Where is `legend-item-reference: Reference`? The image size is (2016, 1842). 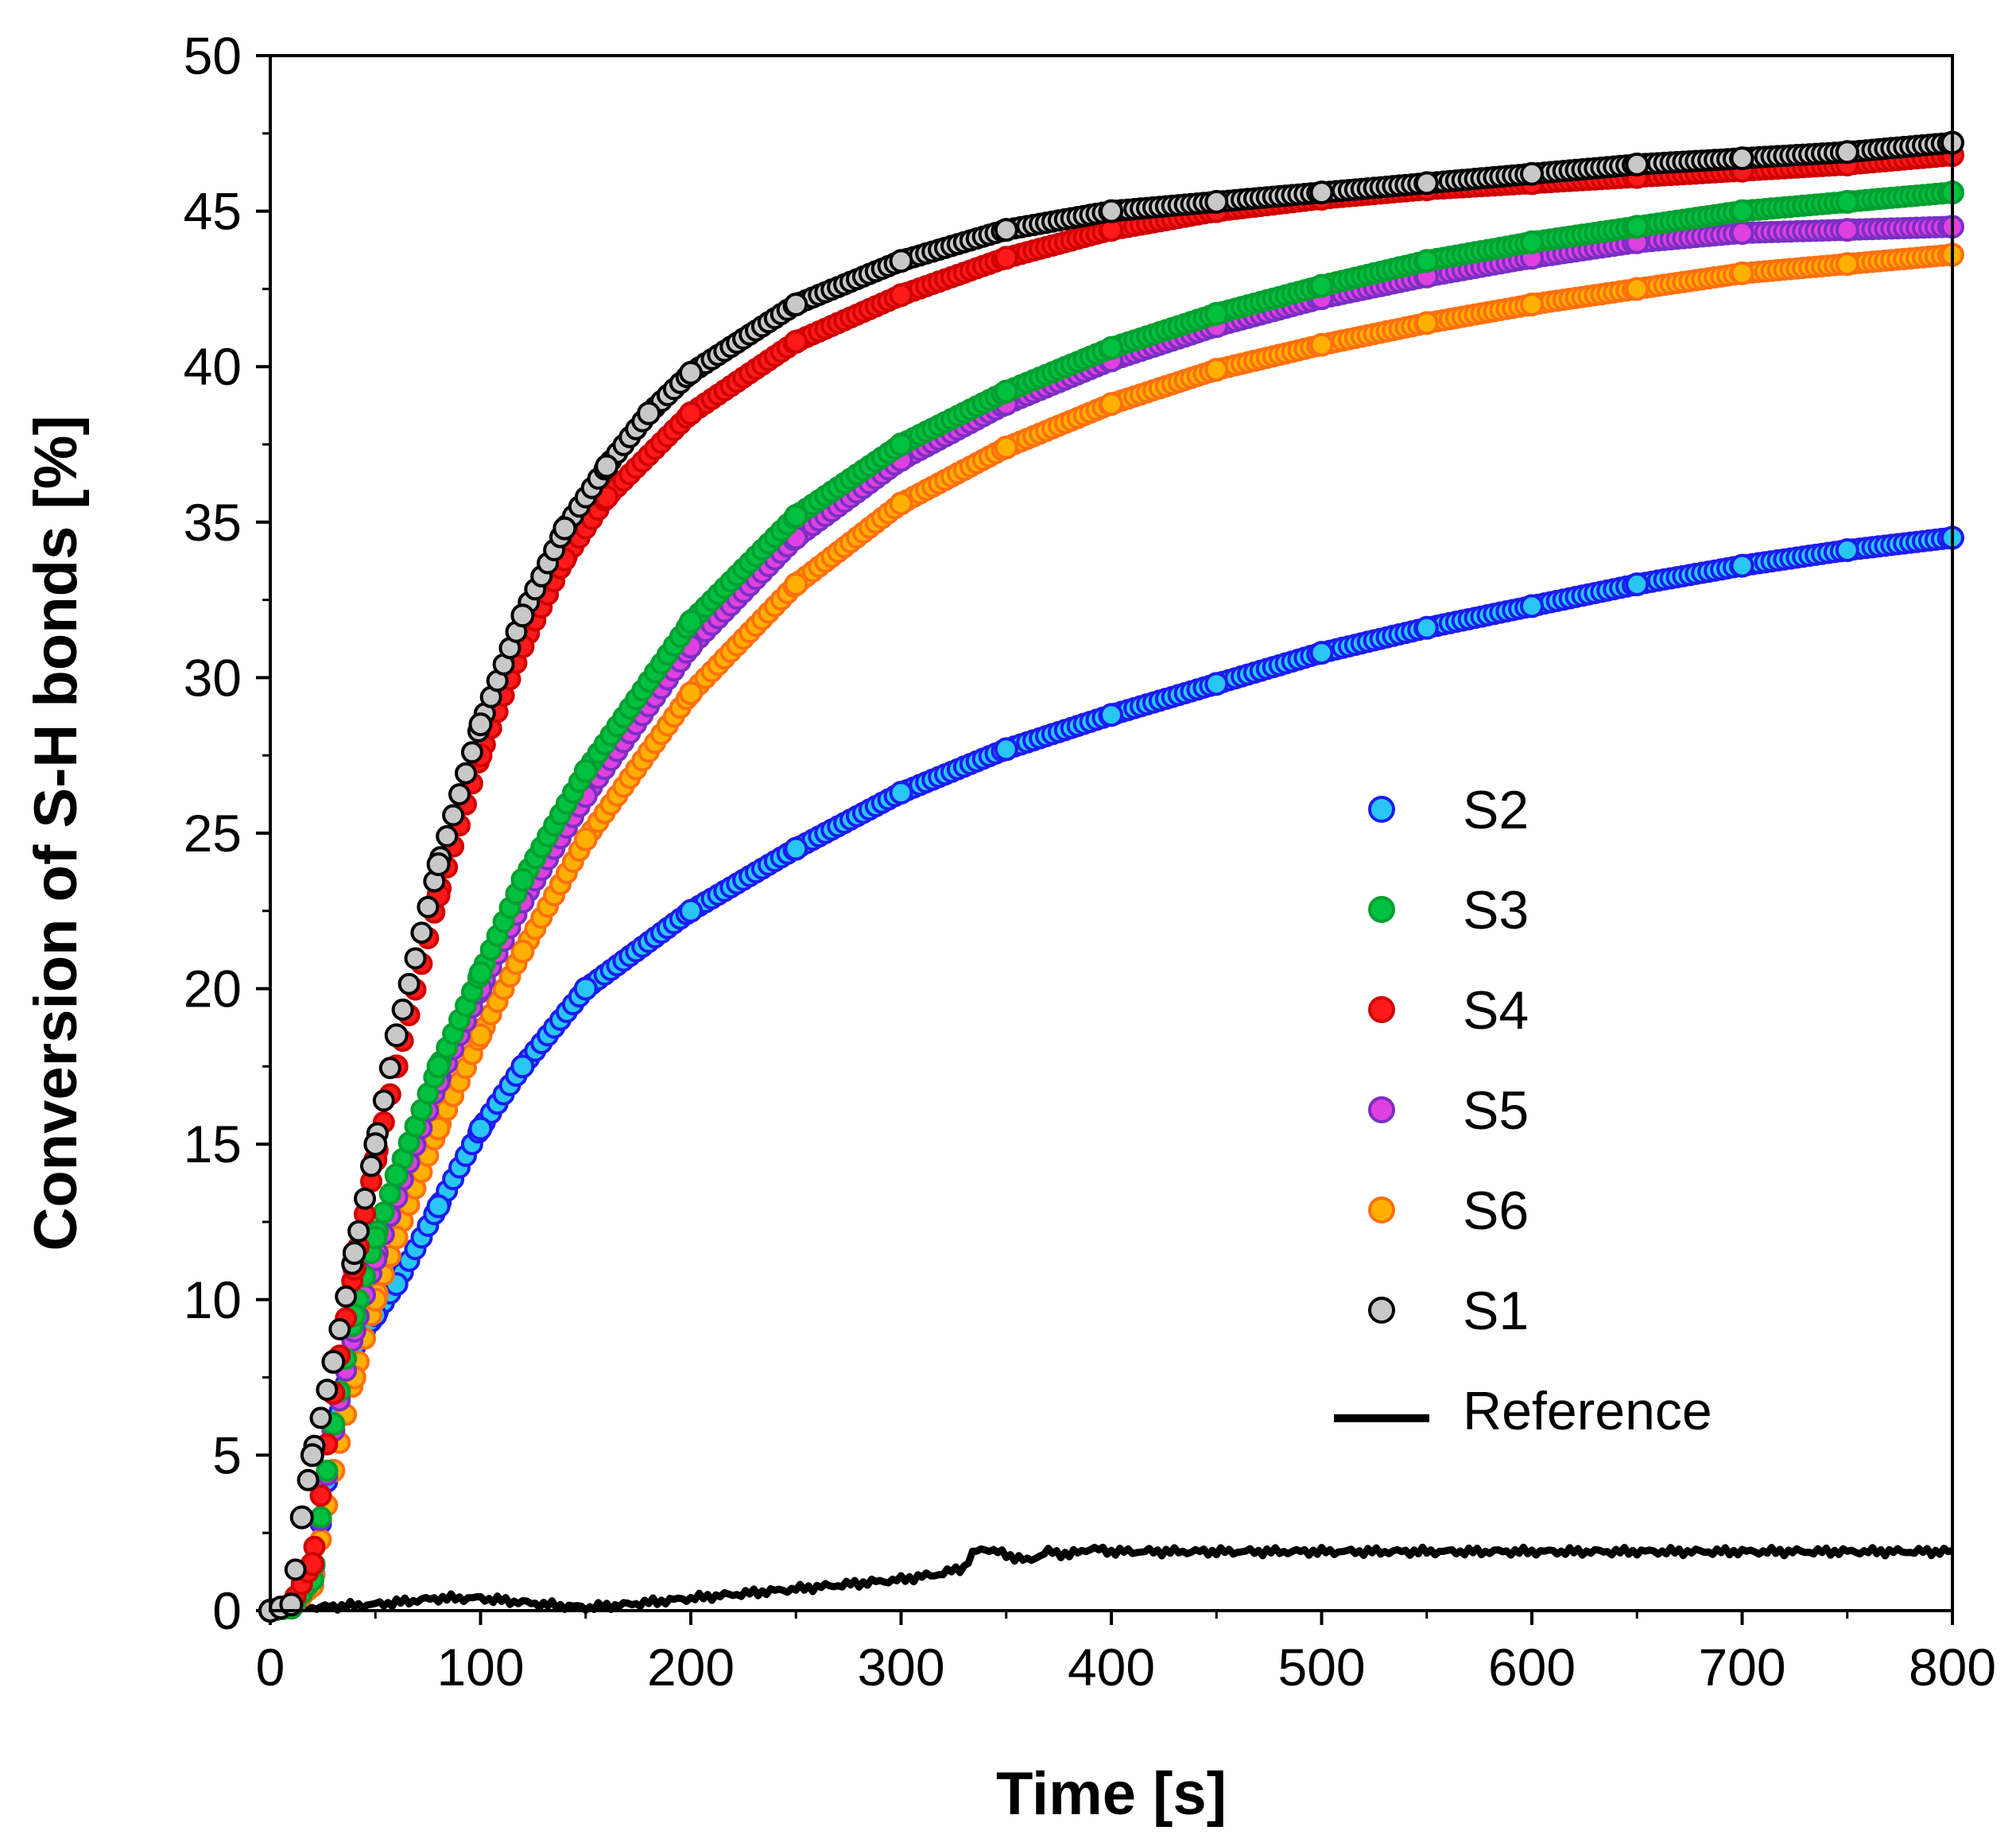 legend-item-reference: Reference is located at coordinates (1523, 1411).